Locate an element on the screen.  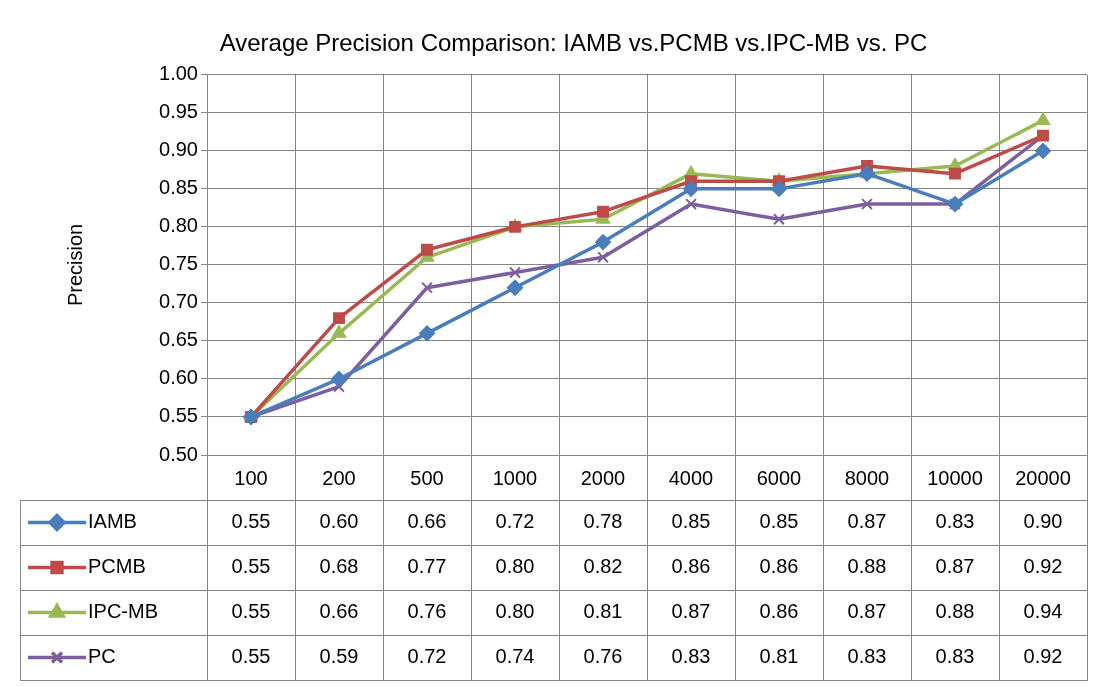
data-label: 0.74 is located at coordinates (515, 656).